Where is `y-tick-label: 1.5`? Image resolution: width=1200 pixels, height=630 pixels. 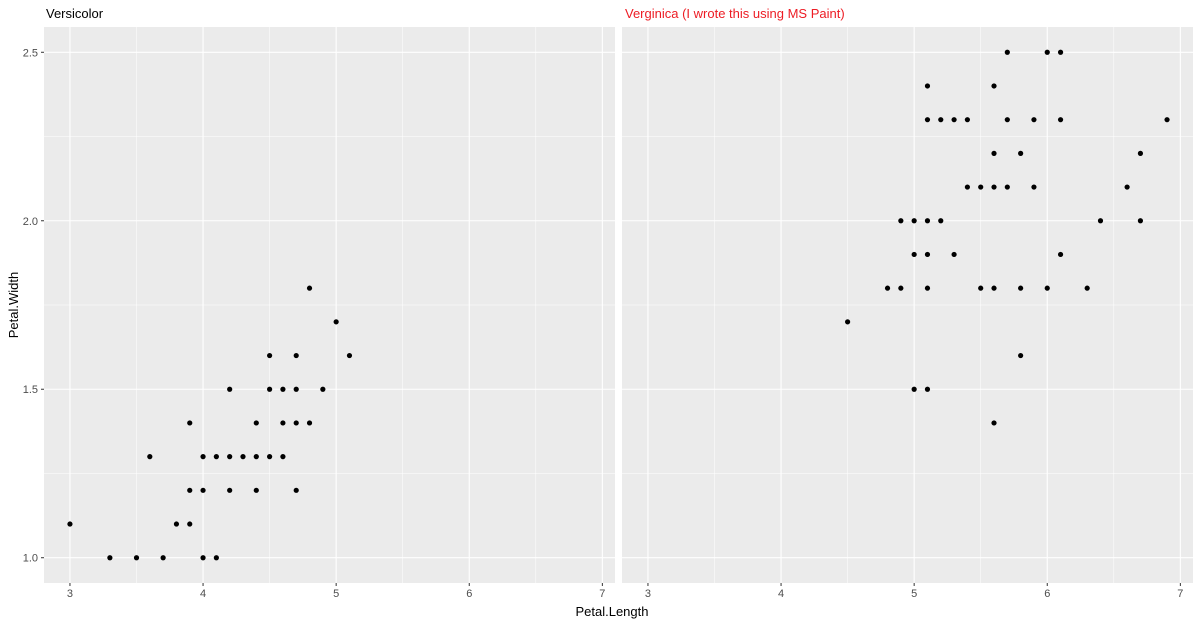 y-tick-label: 1.5 is located at coordinates (30, 390).